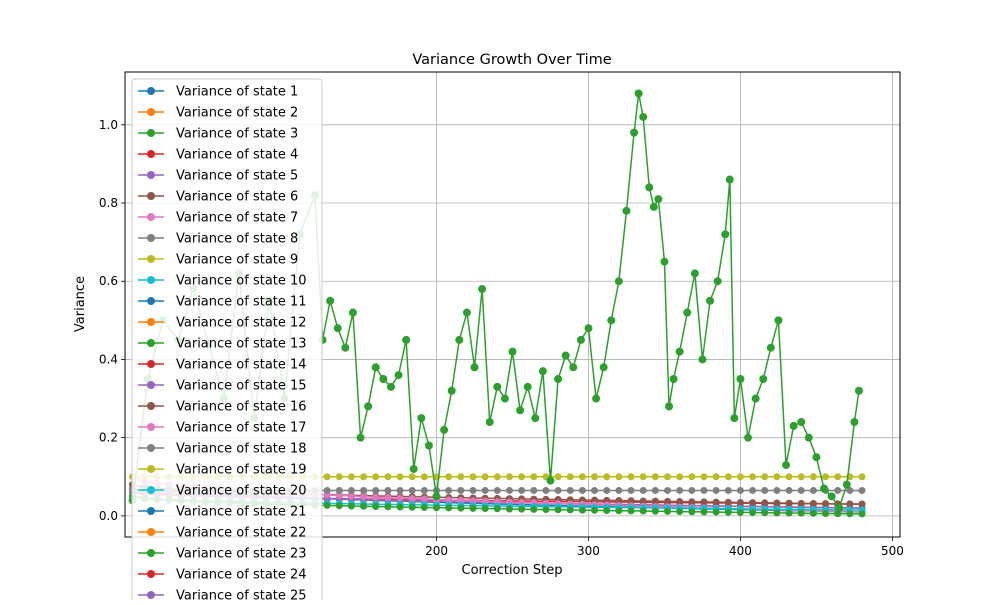  What do you see at coordinates (222, 386) in the screenshot?
I see `legend-item: Variance of state 15` at bounding box center [222, 386].